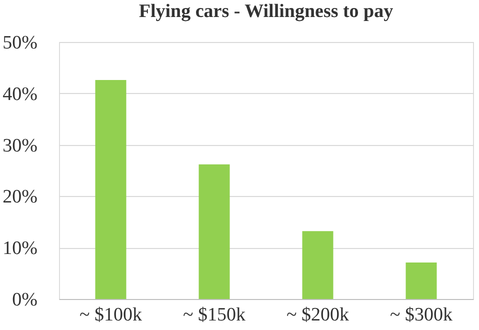  I want to click on chart-title: Flying cars - Willingness to pay, so click(266, 11).